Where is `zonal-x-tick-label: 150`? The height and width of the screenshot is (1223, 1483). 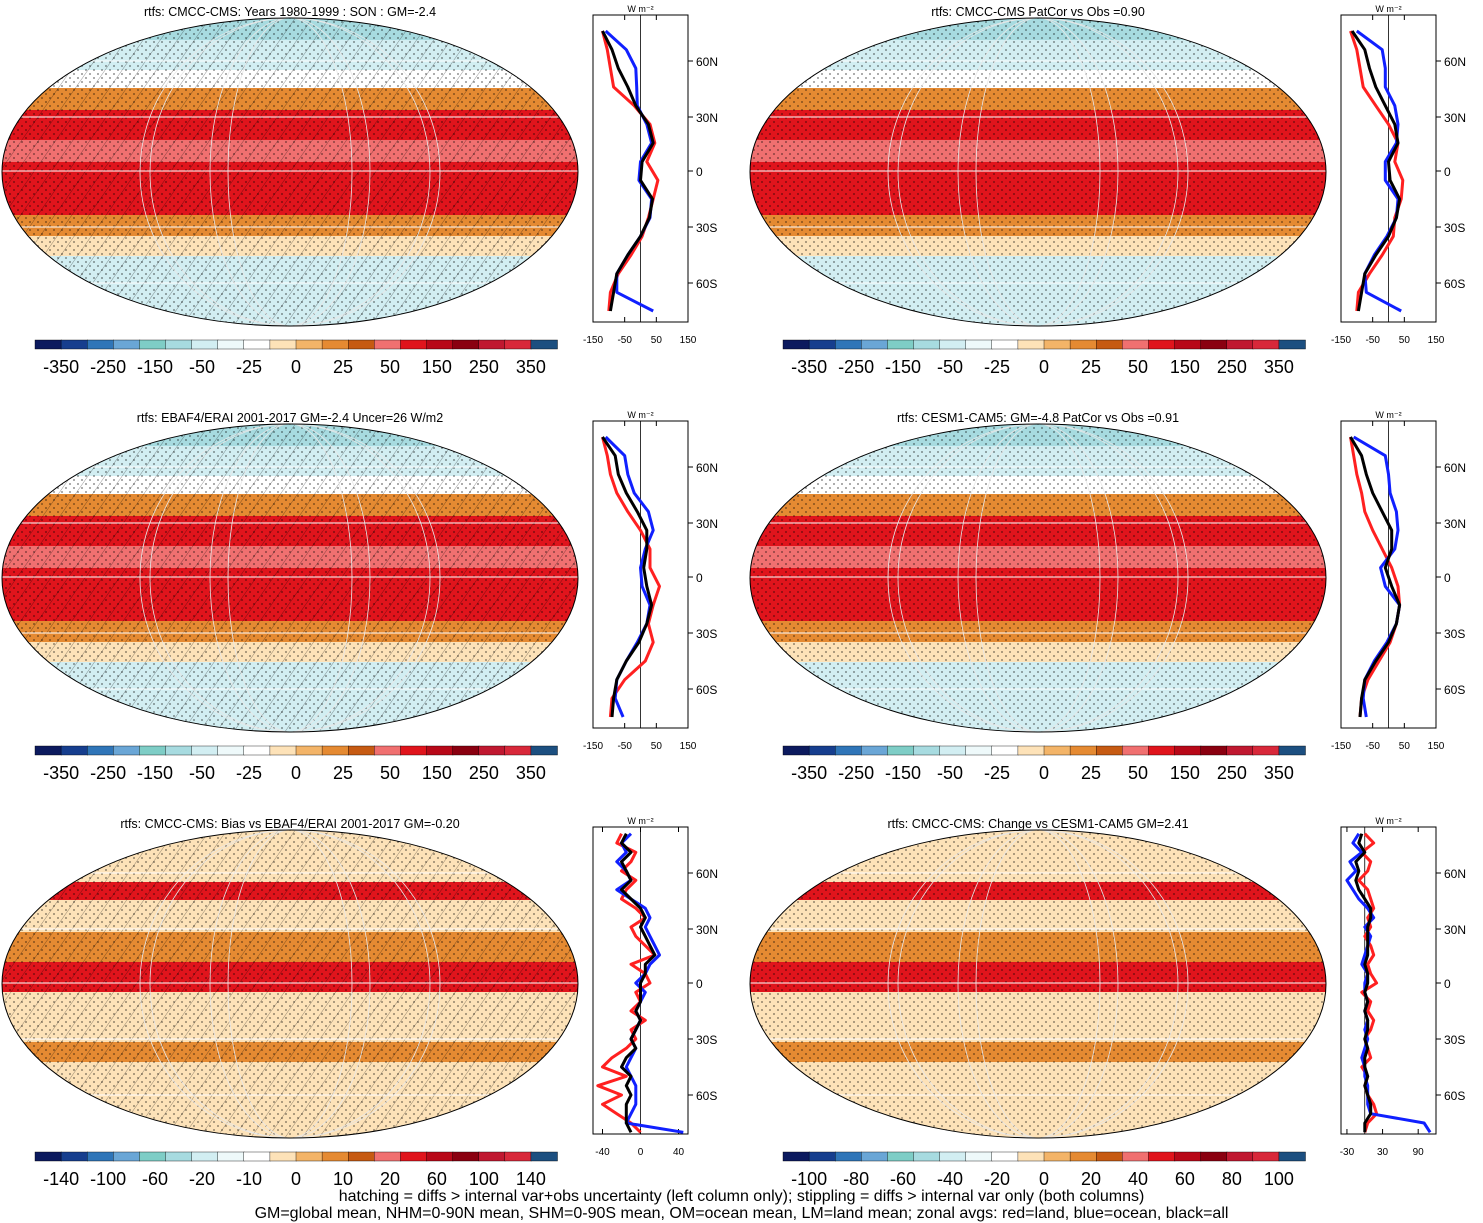
zonal-x-tick-label: 150 is located at coordinates (1436, 340).